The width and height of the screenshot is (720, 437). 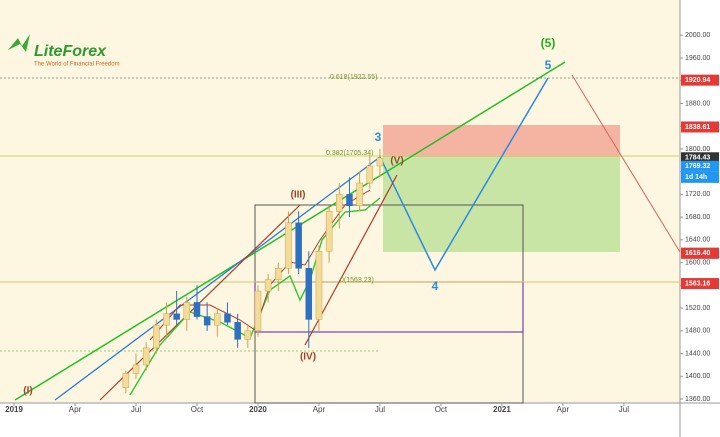 I want to click on y-tick-label: 1520.00, so click(x=697, y=308).